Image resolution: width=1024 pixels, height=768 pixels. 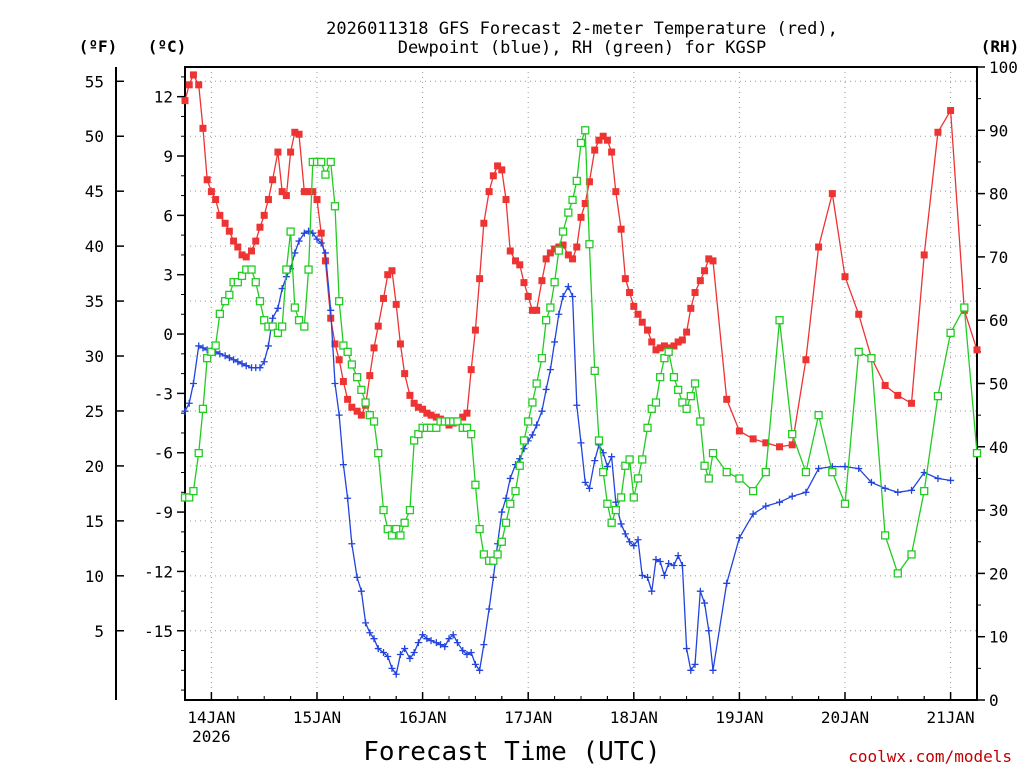 I want to click on fahrenheit-tick-label: 5, so click(x=99, y=631).